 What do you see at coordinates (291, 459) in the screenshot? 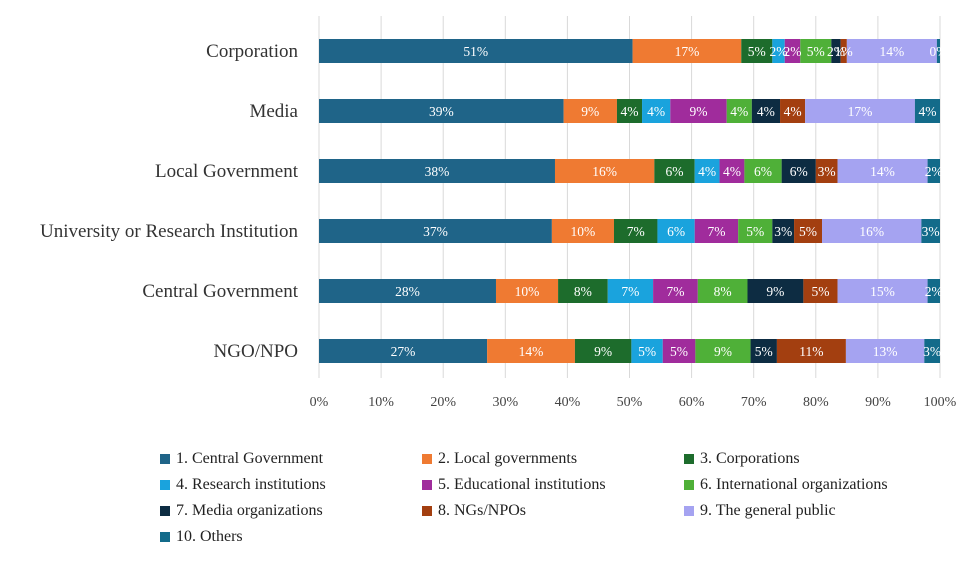
I see `legend-item: 1. Central Government` at bounding box center [291, 459].